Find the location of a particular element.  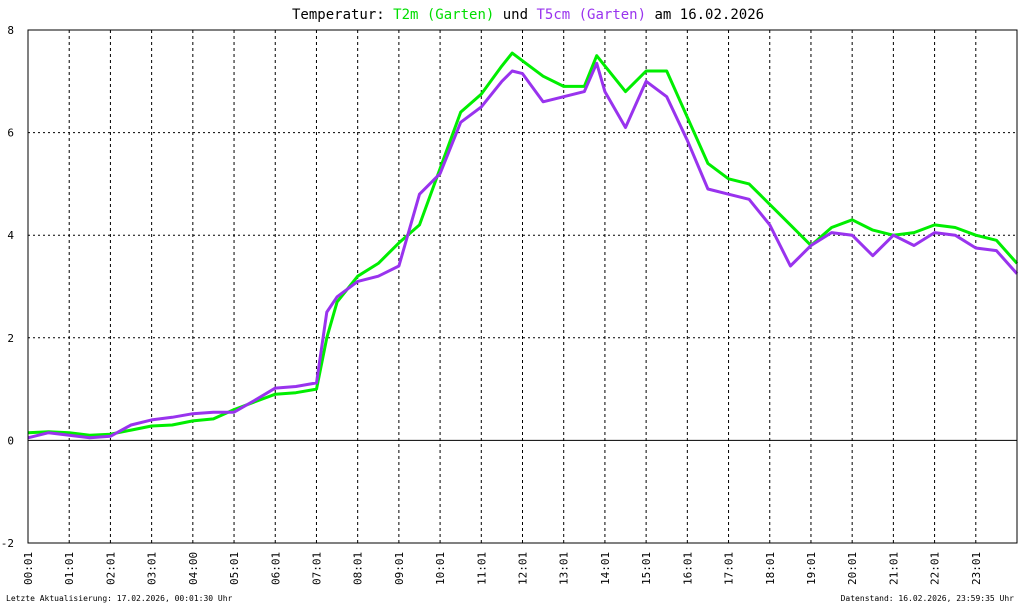

x-tick-label: 23:01 is located at coordinates (976, 568).